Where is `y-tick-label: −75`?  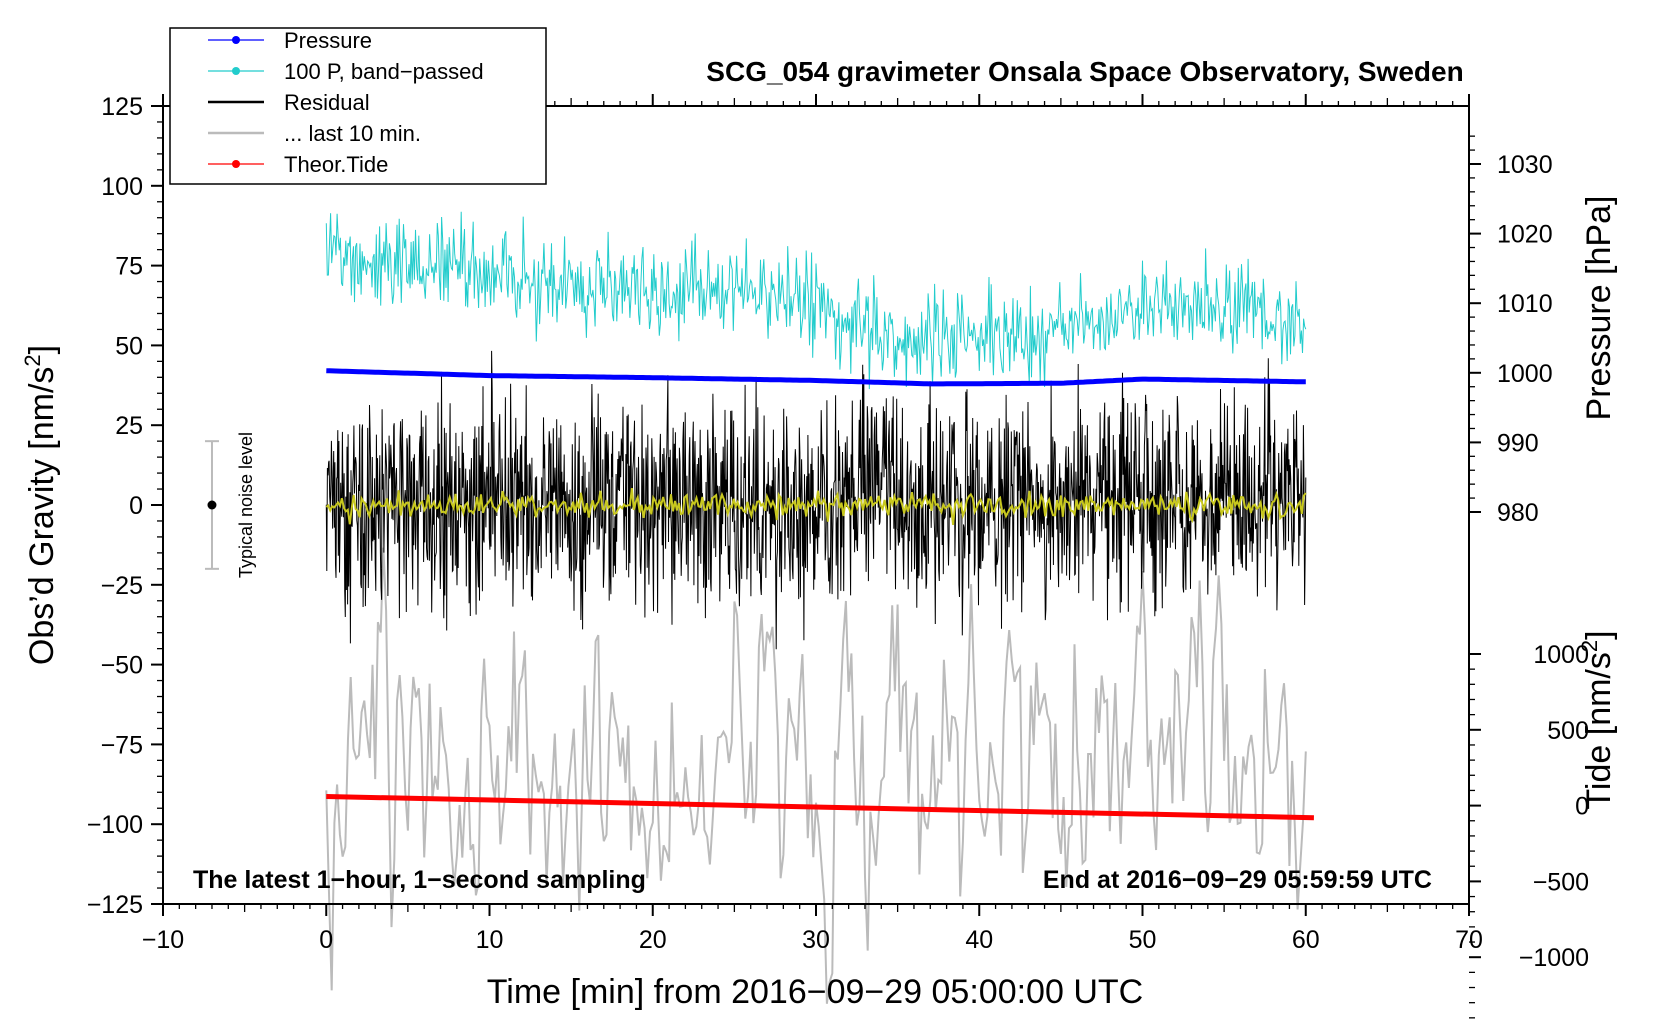
y-tick-label: −75 is located at coordinates (122, 745).